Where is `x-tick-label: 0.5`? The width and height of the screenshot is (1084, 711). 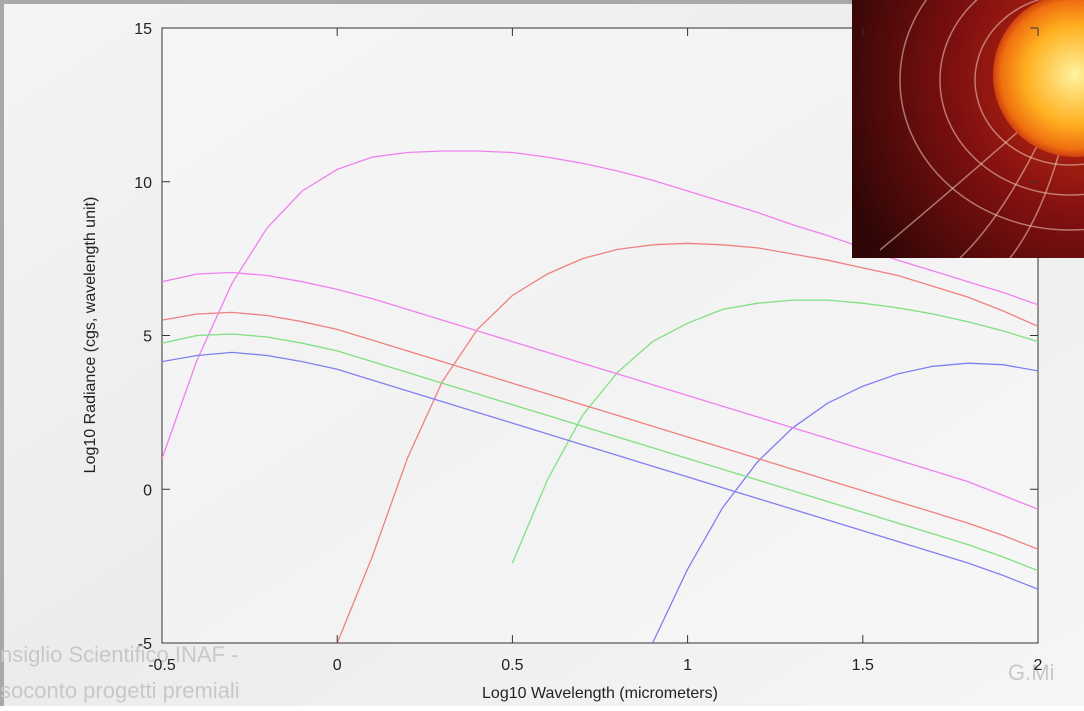 x-tick-label: 0.5 is located at coordinates (512, 665).